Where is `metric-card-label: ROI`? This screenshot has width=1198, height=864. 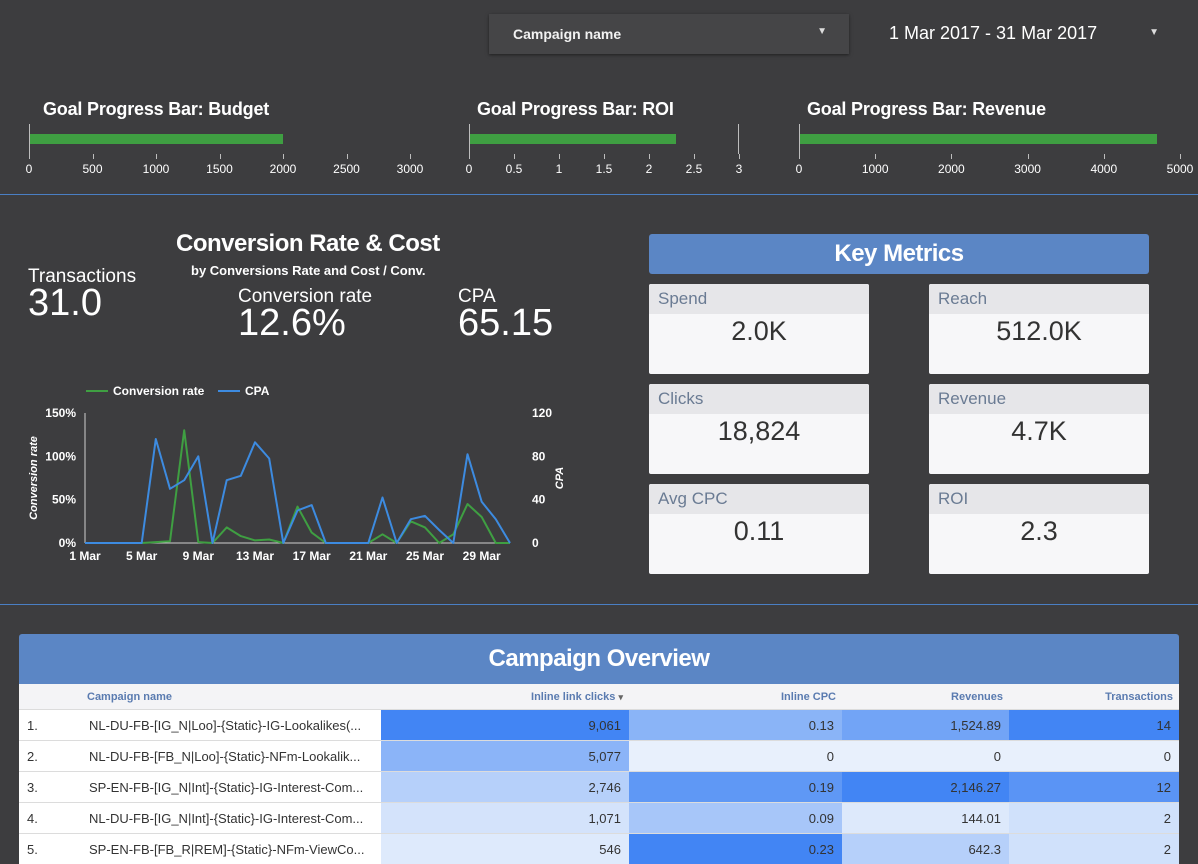
metric-card-label: ROI is located at coordinates (1039, 499).